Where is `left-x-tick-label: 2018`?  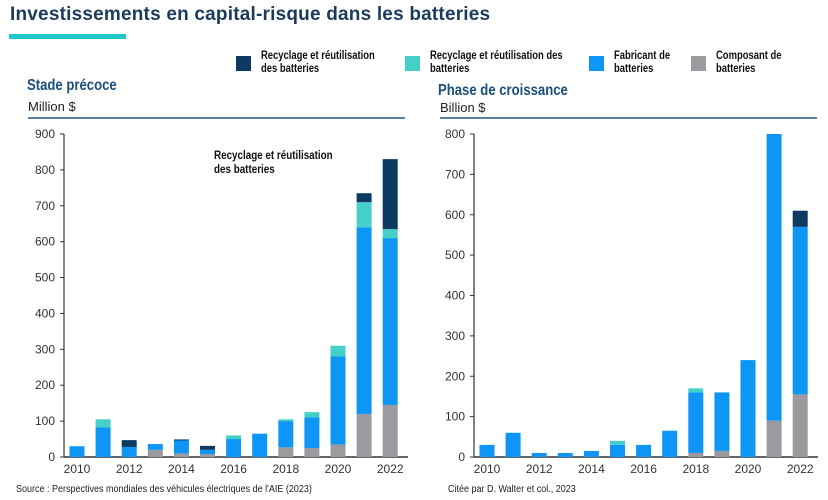
left-x-tick-label: 2018 is located at coordinates (285, 469).